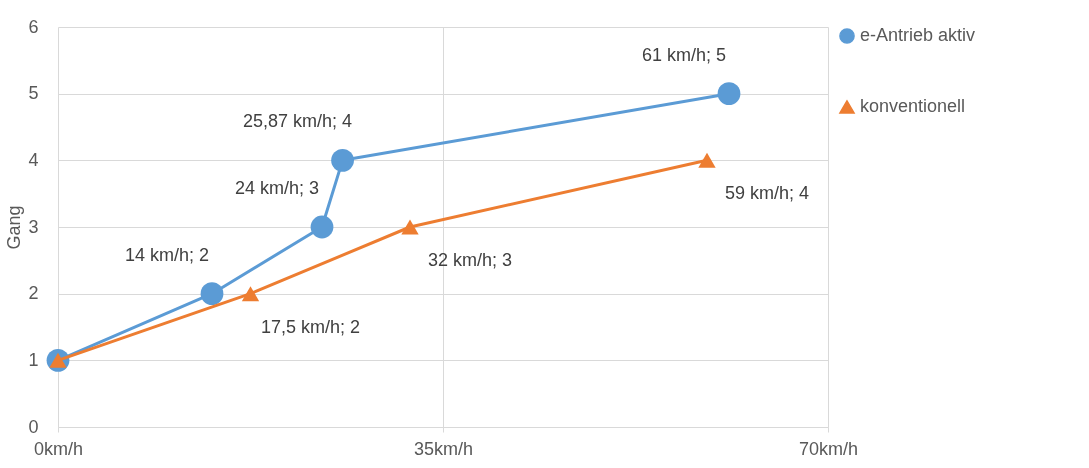 This screenshot has height=468, width=1089. What do you see at coordinates (33, 293) in the screenshot?
I see `y-tick-label: 2` at bounding box center [33, 293].